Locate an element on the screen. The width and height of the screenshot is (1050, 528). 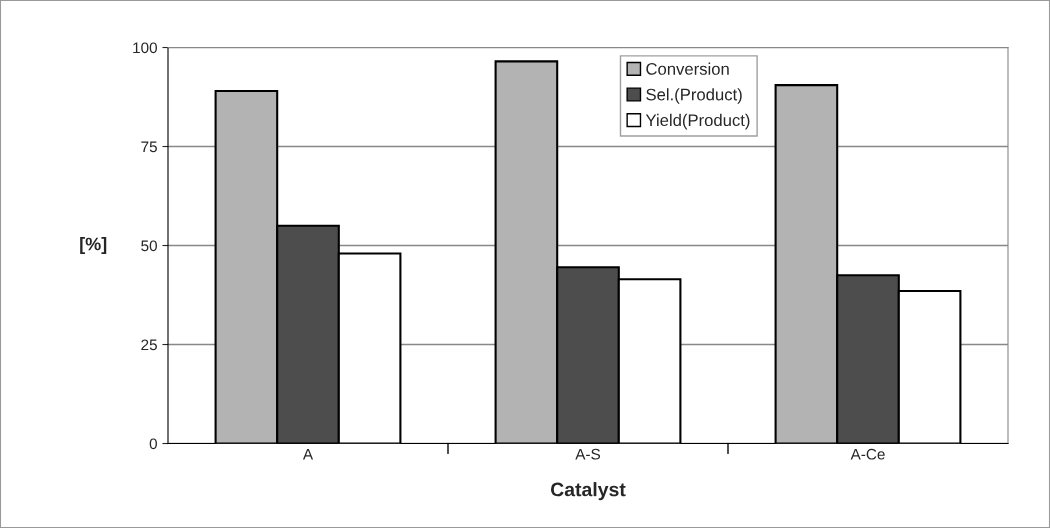
y-tick-label: 100 is located at coordinates (145, 48).